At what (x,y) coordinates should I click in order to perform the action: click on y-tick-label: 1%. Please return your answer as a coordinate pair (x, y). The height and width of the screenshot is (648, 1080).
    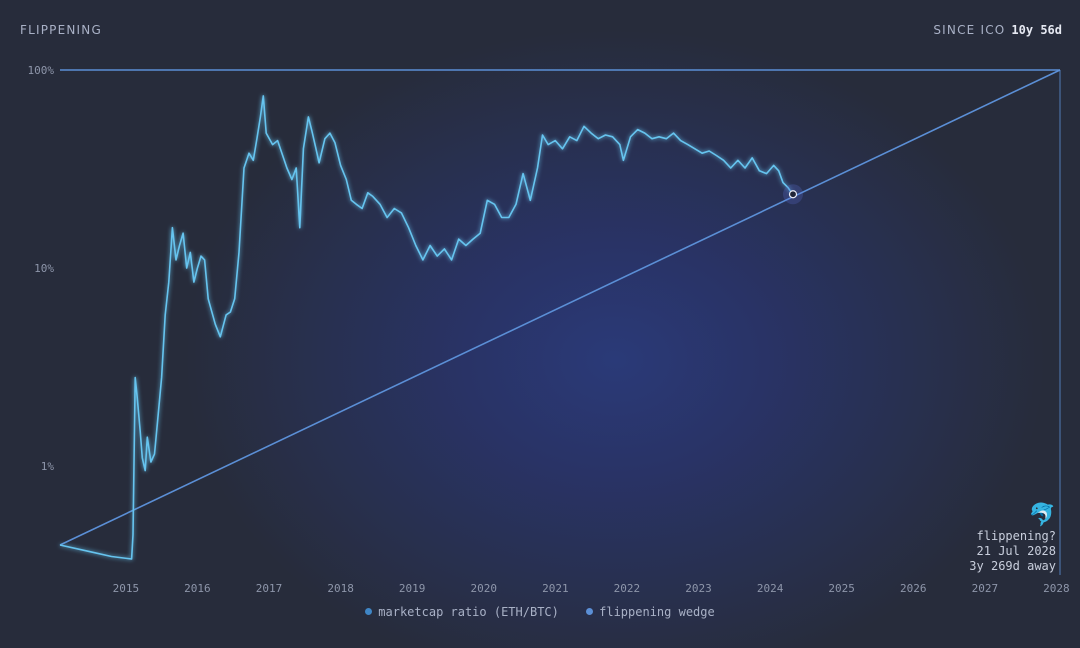
    Looking at the image, I should click on (48, 466).